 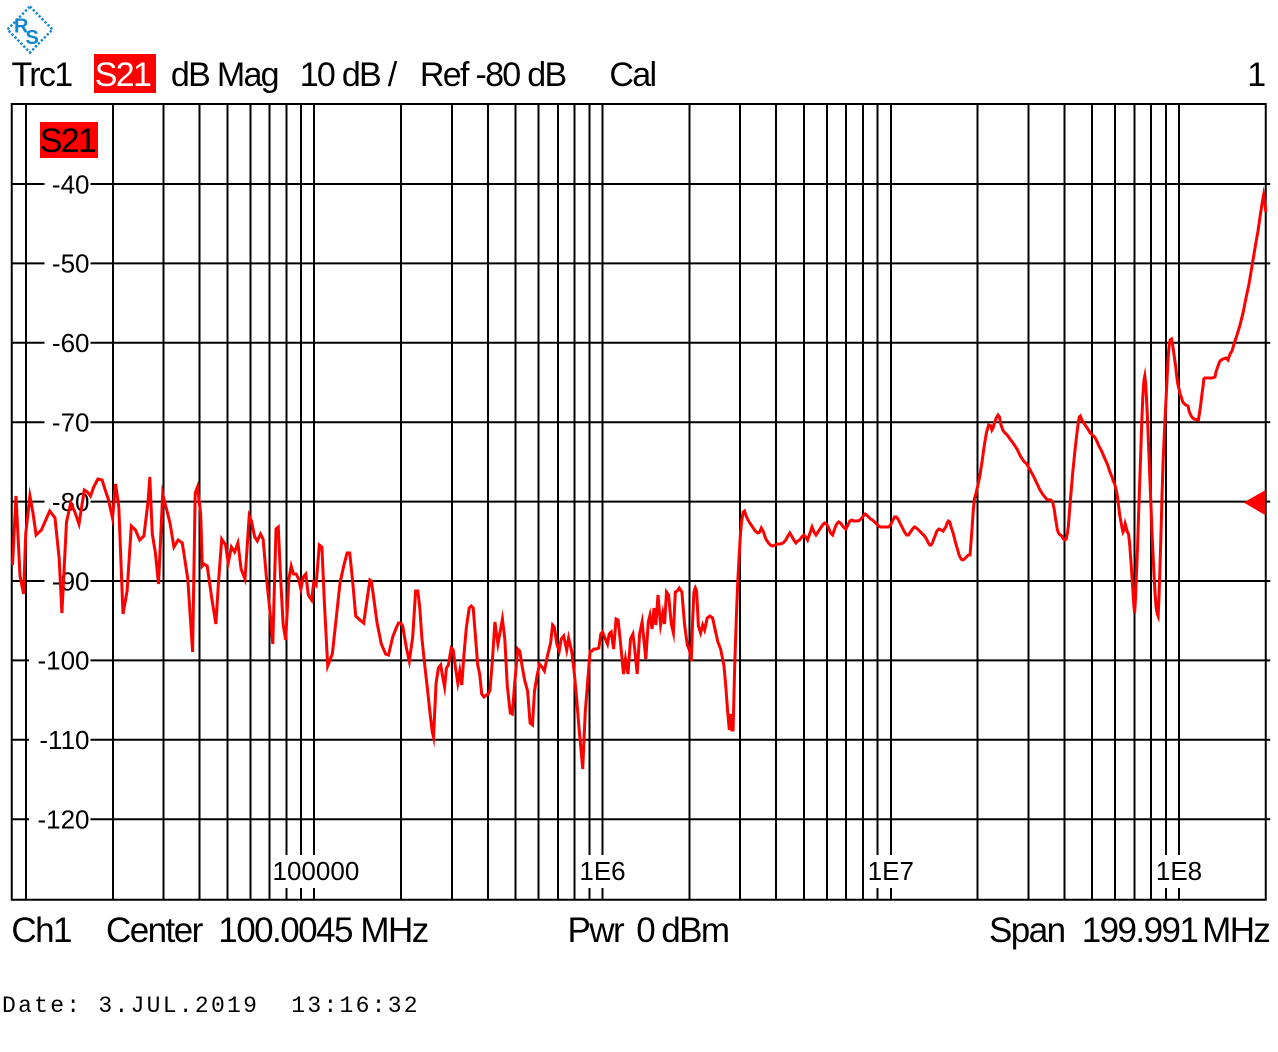 I want to click on svg-text: Span, so click(x=1027, y=930).